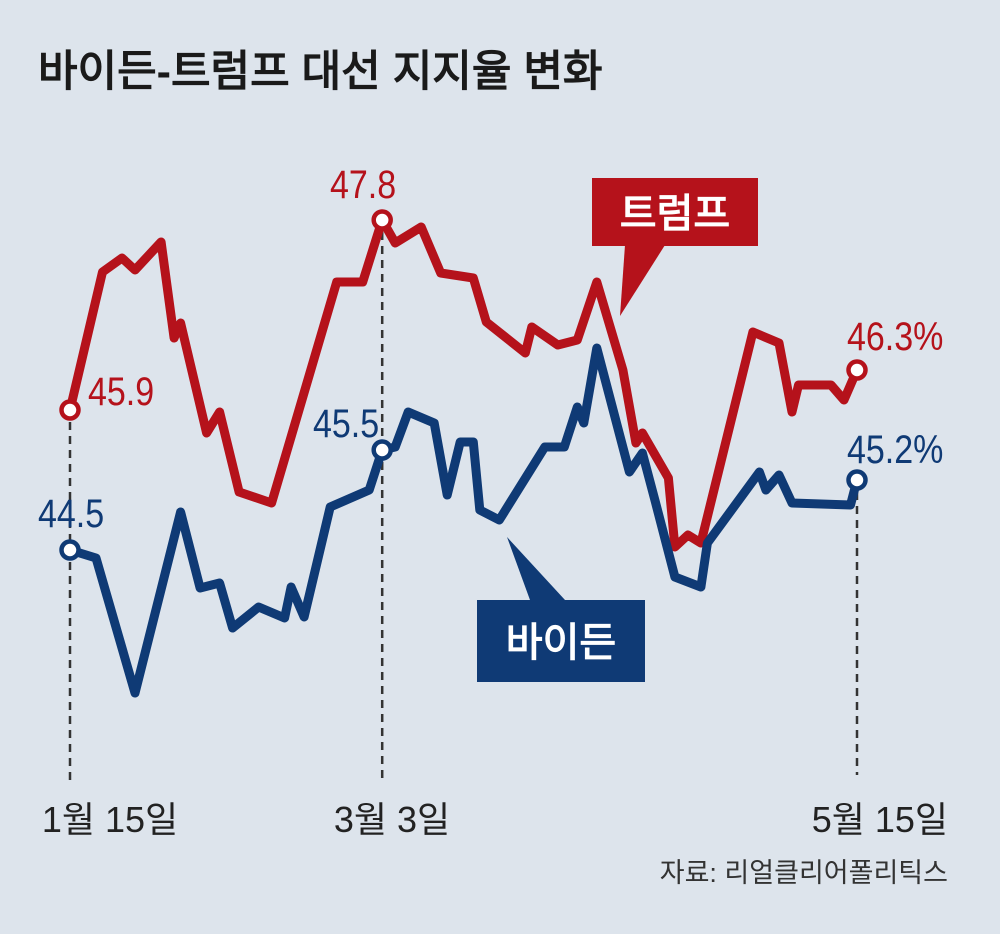  I want to click on chart-title: 바이든-트럼프 대선 지지율 변화, so click(320, 72).